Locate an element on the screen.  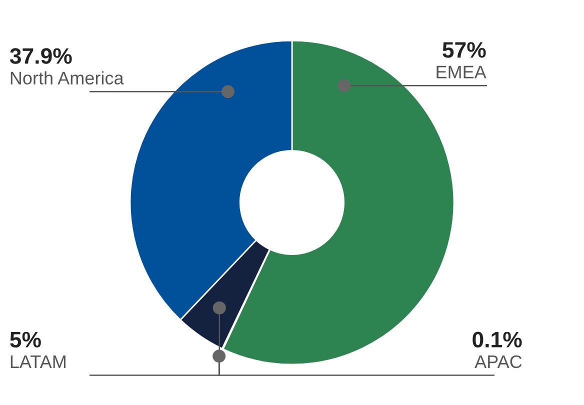
slice-label: North America is located at coordinates (67, 77).